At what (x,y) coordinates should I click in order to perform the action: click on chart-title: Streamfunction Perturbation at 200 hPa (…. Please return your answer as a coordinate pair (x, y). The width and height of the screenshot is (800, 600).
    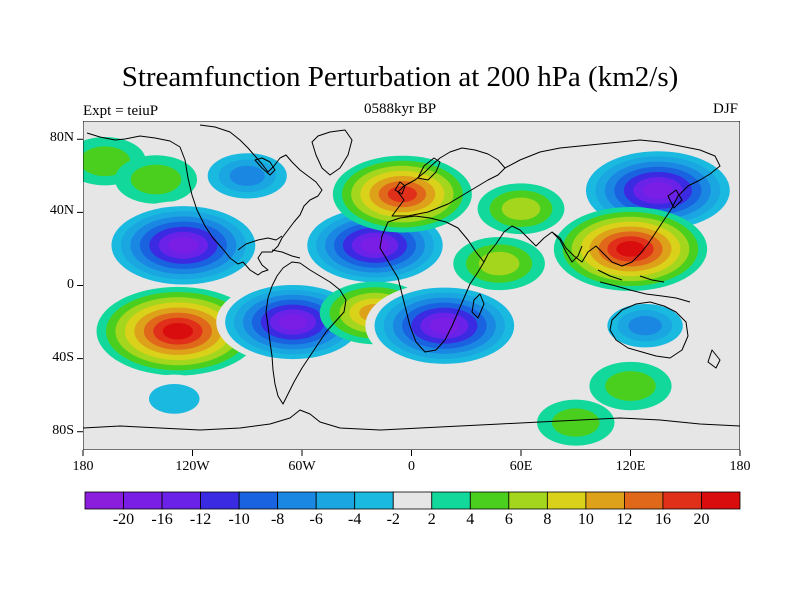
    Looking at the image, I should click on (400, 77).